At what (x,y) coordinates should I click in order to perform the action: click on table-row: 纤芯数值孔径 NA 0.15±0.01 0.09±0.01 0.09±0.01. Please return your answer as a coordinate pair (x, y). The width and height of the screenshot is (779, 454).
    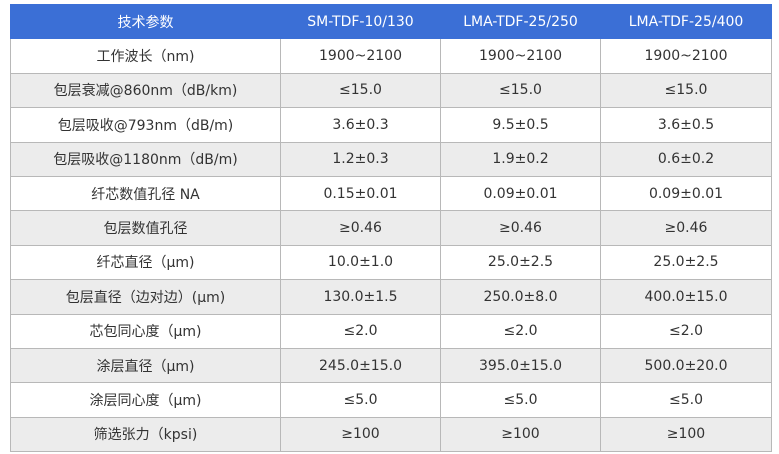
    Looking at the image, I should click on (391, 193).